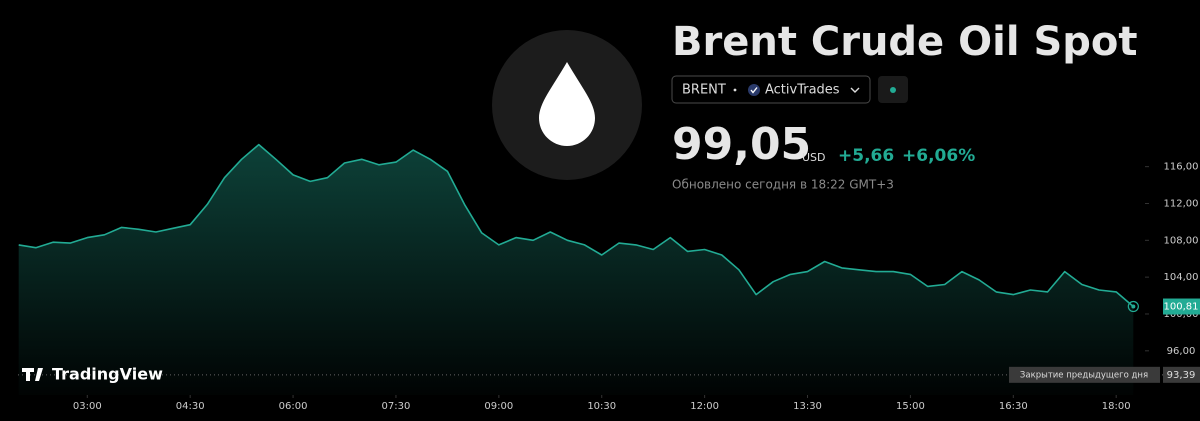 The height and width of the screenshot is (421, 1200). What do you see at coordinates (1181, 277) in the screenshot?
I see `y-tick-label: 104,00` at bounding box center [1181, 277].